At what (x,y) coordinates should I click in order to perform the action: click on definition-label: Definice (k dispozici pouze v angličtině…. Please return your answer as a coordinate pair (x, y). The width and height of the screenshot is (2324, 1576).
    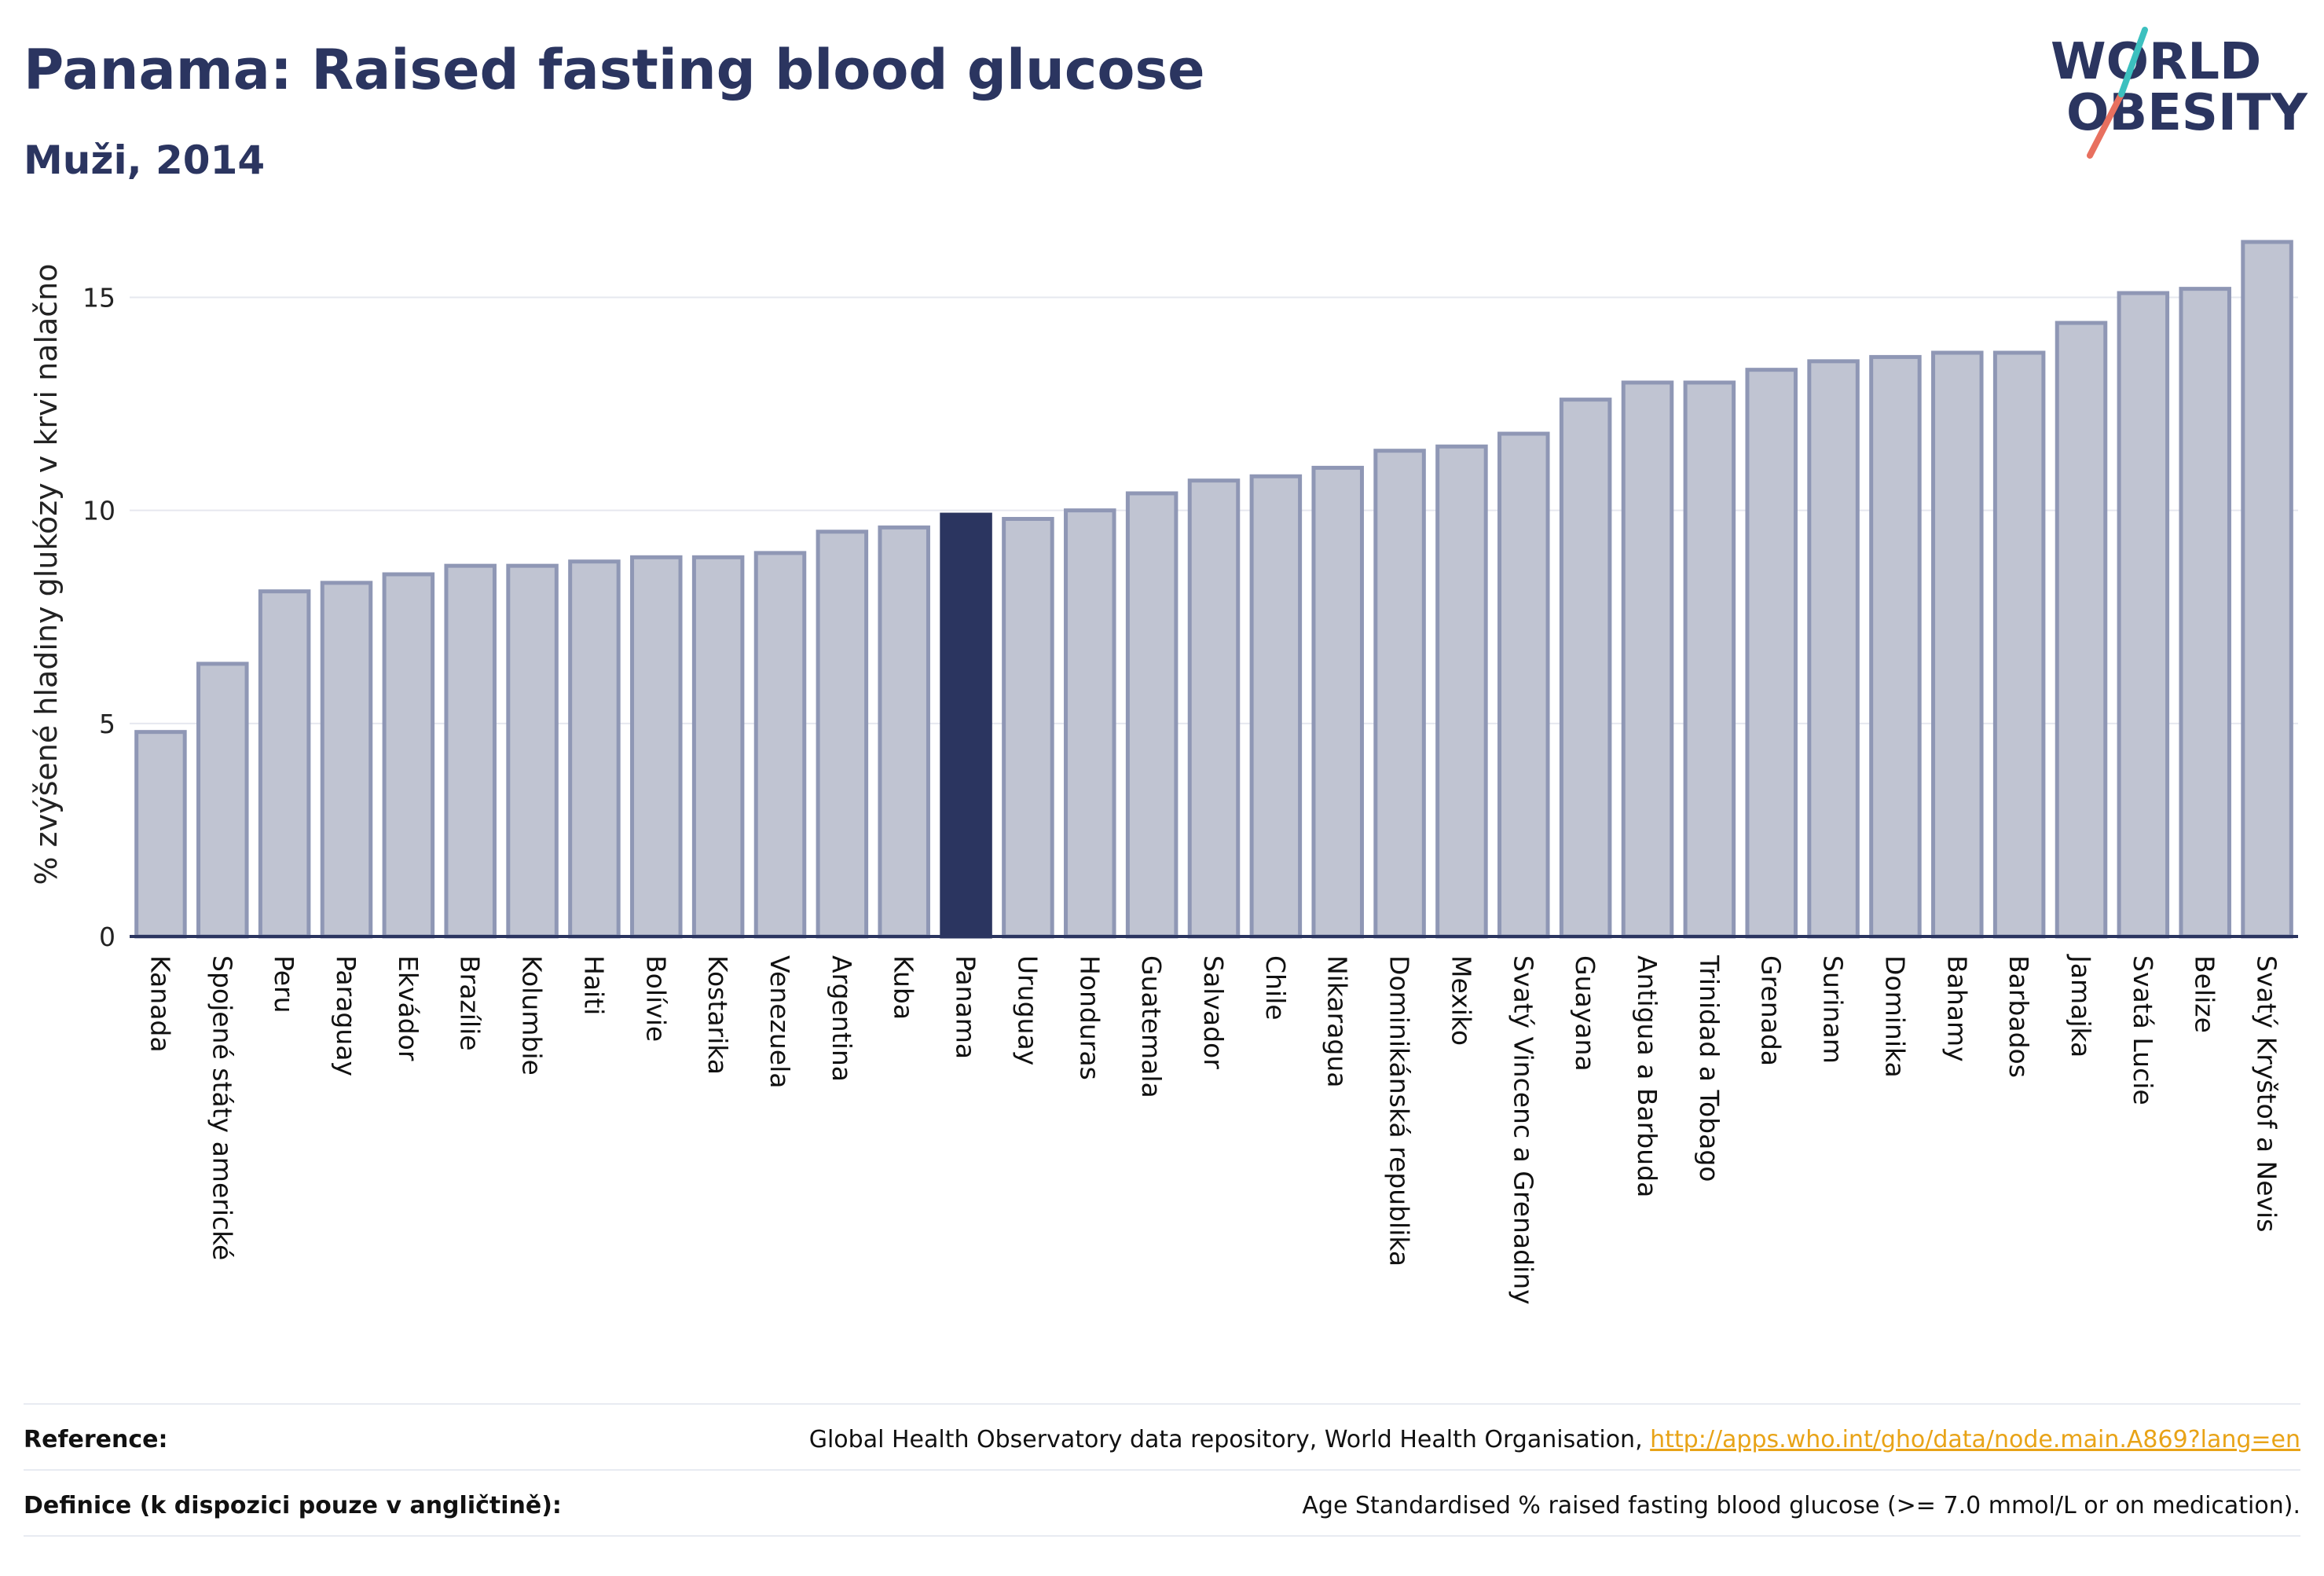
    Looking at the image, I should click on (293, 1505).